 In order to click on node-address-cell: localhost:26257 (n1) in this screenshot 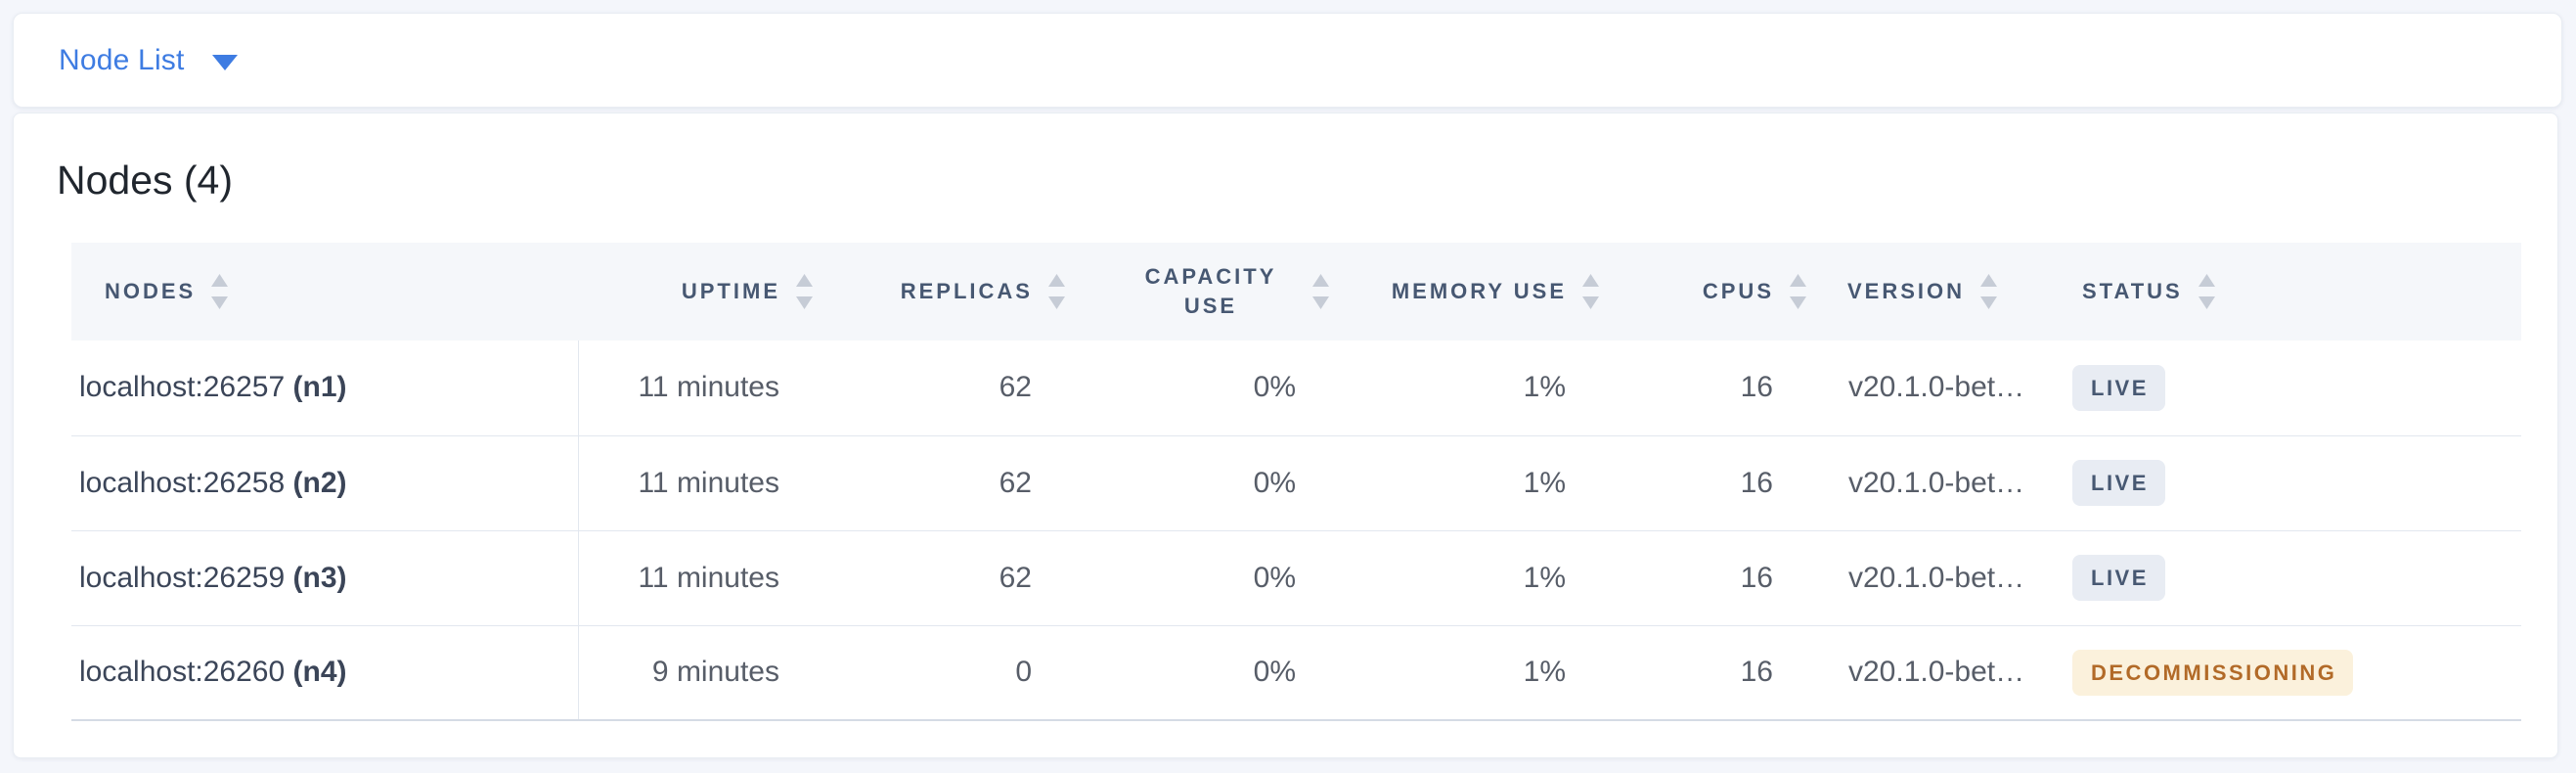, I will do `click(325, 388)`.